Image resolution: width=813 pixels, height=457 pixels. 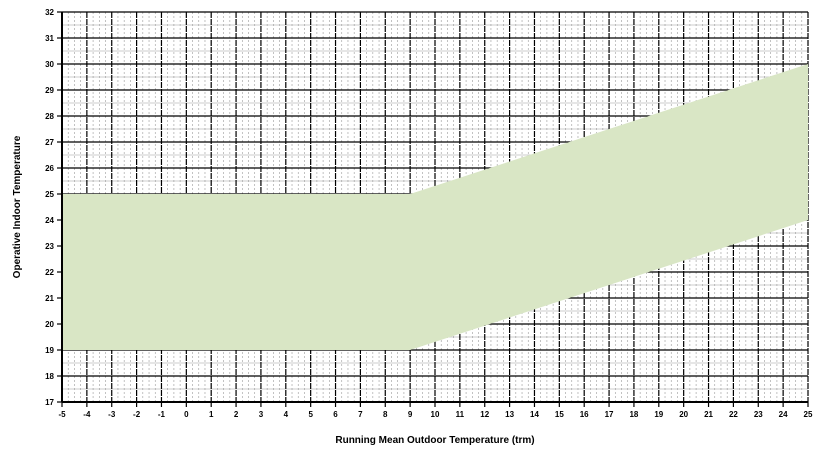 What do you see at coordinates (484, 414) in the screenshot?
I see `x-tick-label: 12` at bounding box center [484, 414].